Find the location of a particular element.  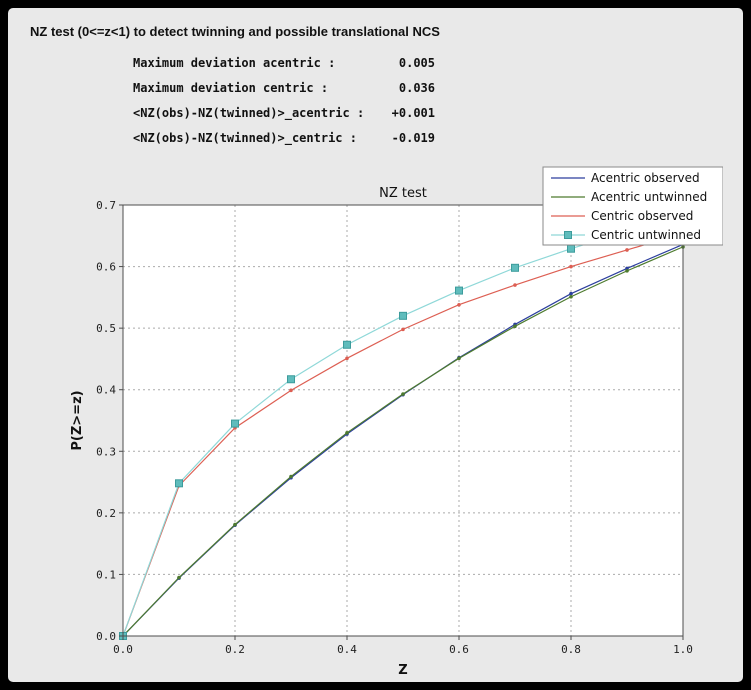

legend-label: Centric observed is located at coordinates (642, 216).